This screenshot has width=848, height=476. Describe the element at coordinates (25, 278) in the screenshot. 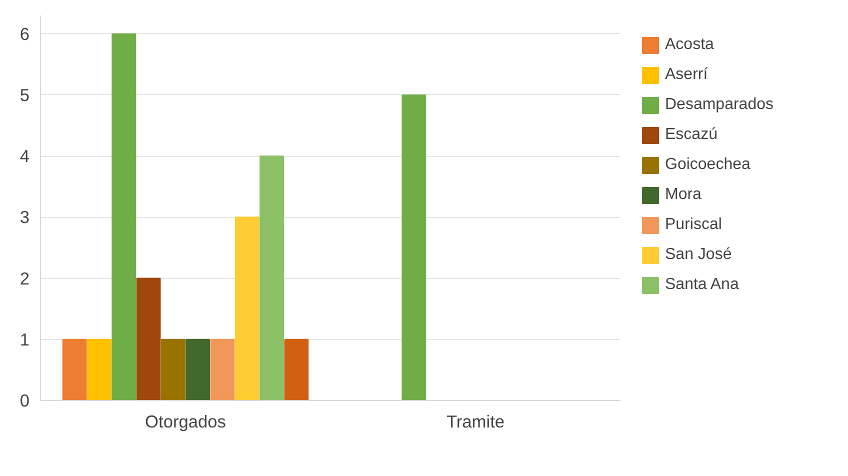

I see `y-tick-label: 2` at that location.